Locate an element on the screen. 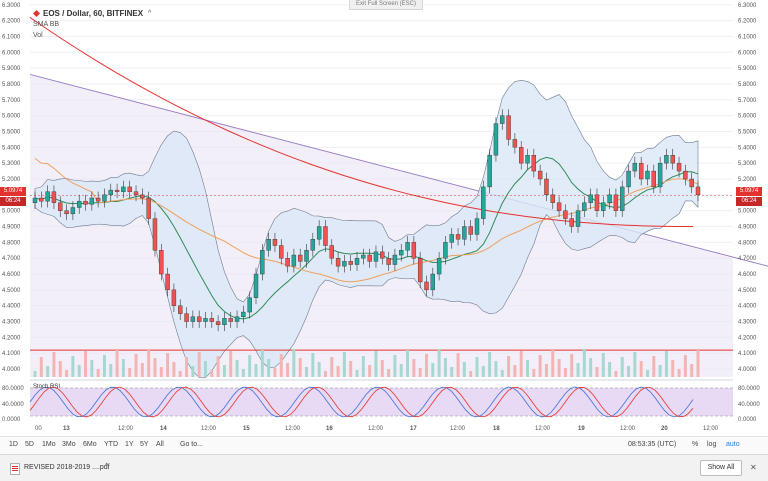  price-tick-right: 6.1000 is located at coordinates (747, 37).